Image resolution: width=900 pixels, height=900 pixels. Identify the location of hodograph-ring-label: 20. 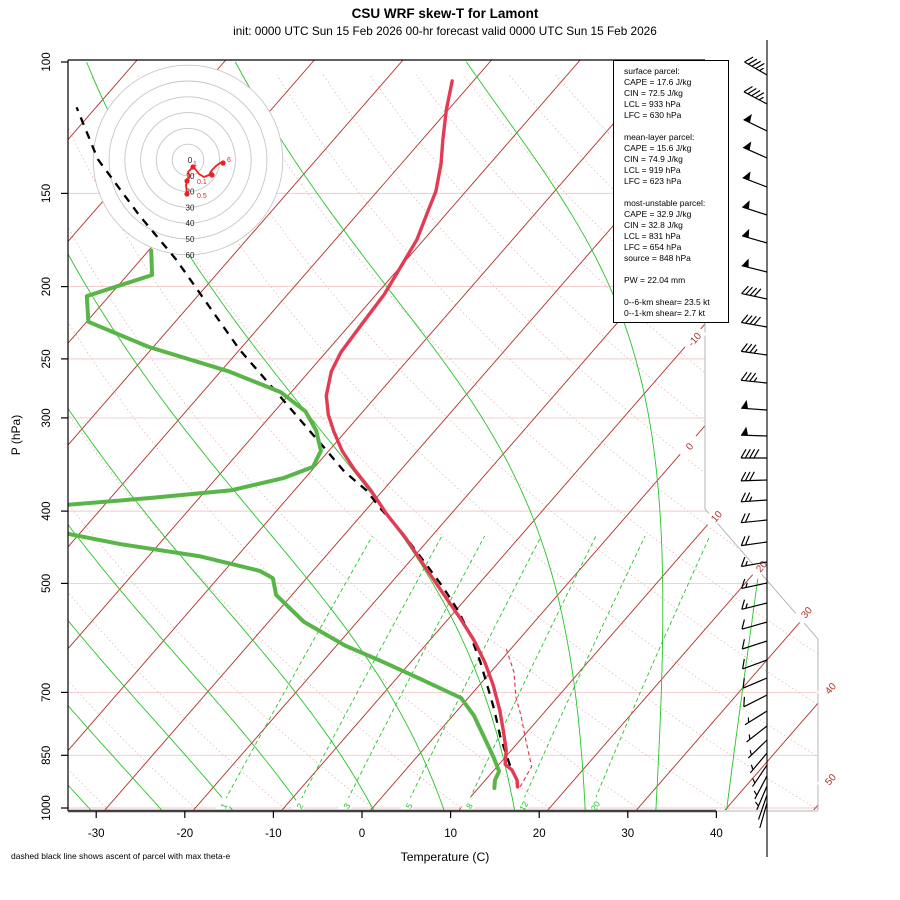
(190, 192).